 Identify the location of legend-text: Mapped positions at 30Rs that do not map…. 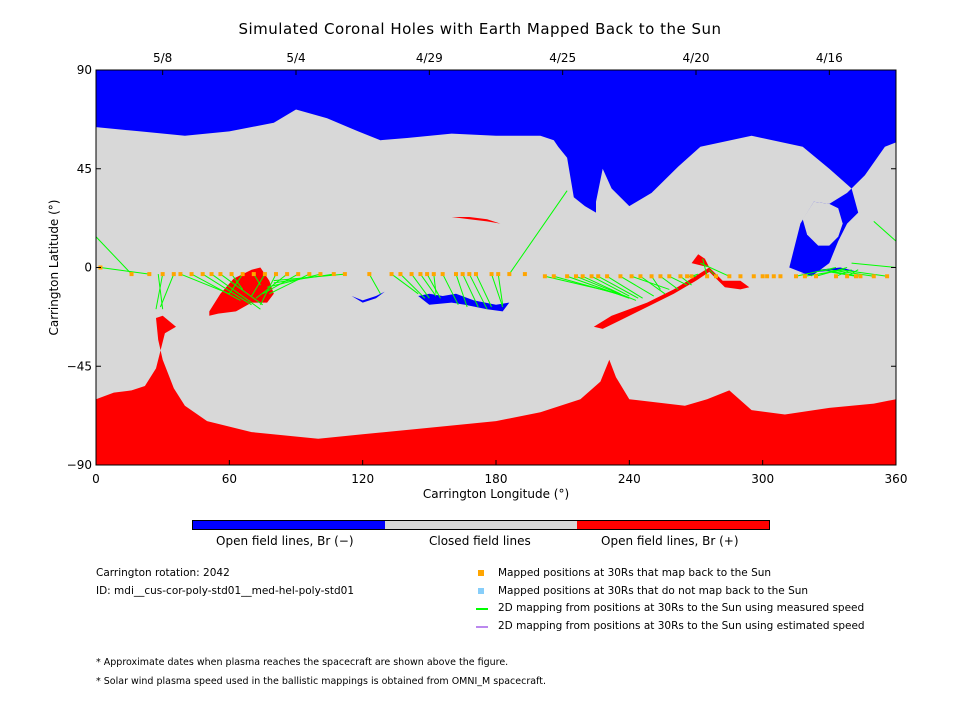
(653, 591).